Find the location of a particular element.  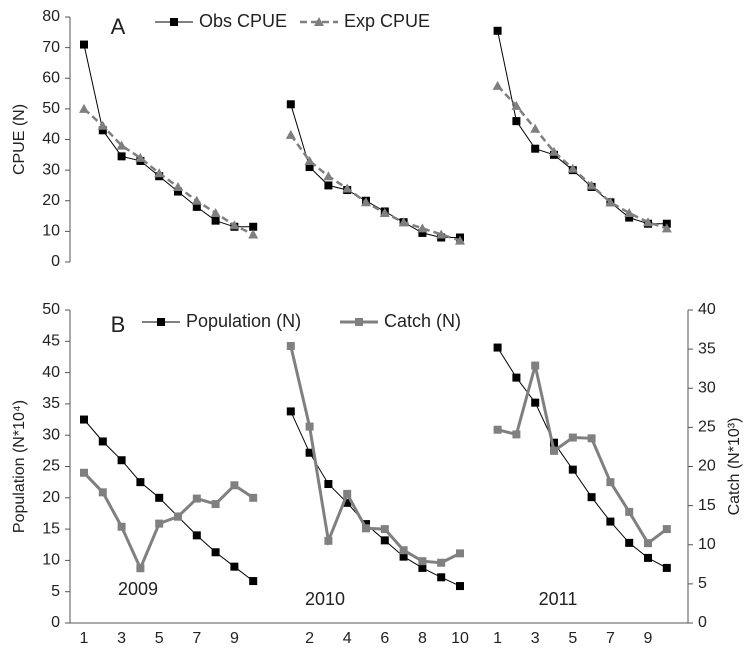

y-tick-label: 0 is located at coordinates (55, 261).